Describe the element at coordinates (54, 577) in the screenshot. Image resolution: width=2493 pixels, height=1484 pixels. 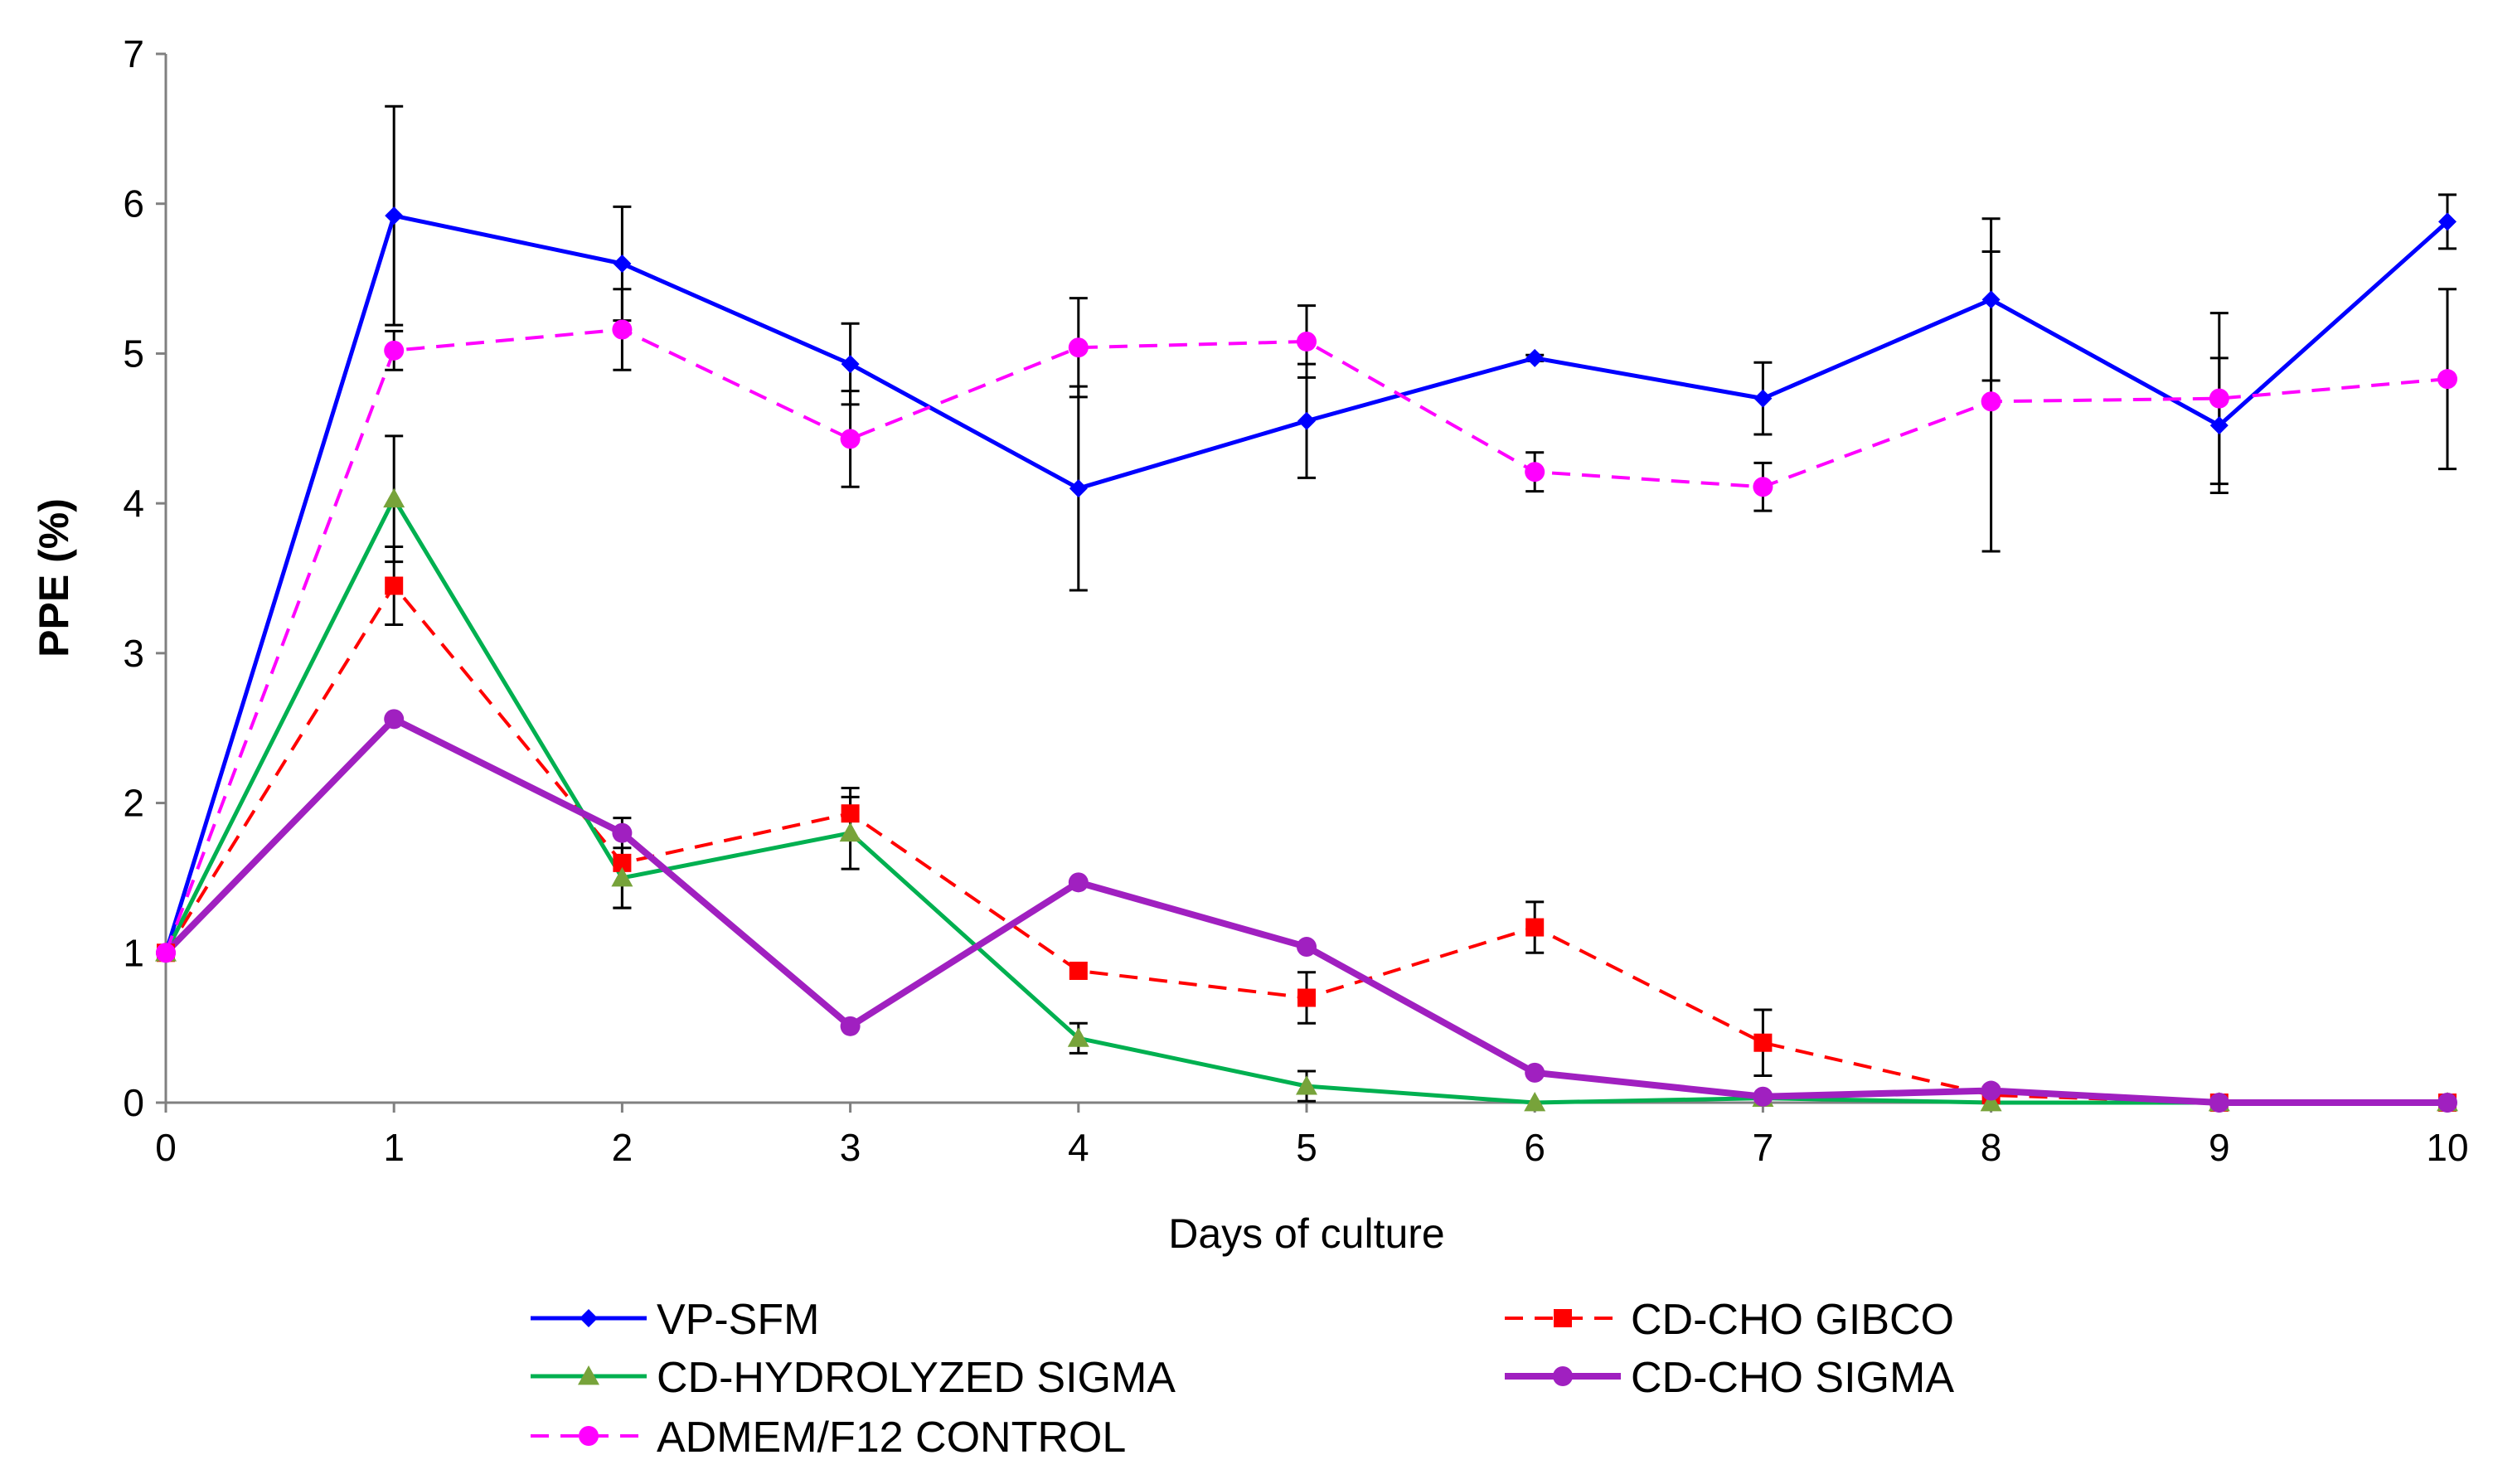
I see `y-axis-title: PPE (%)` at that location.